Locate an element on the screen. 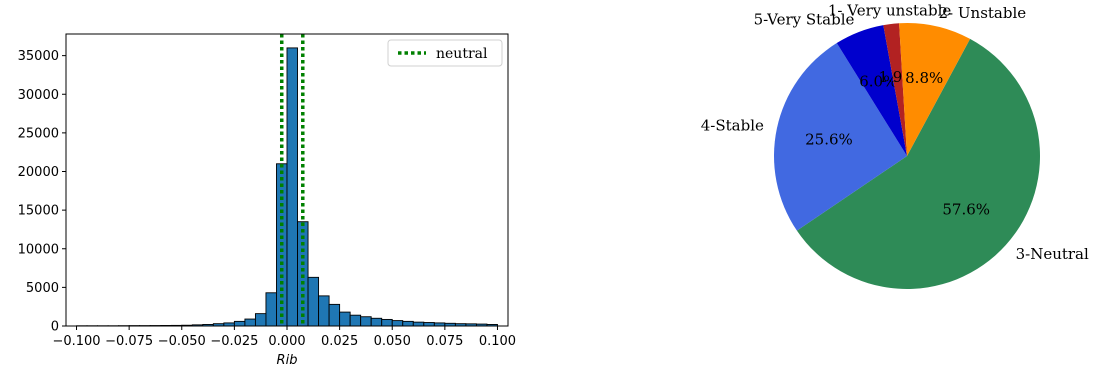  pie-percent-label: 57.6% is located at coordinates (966, 209).